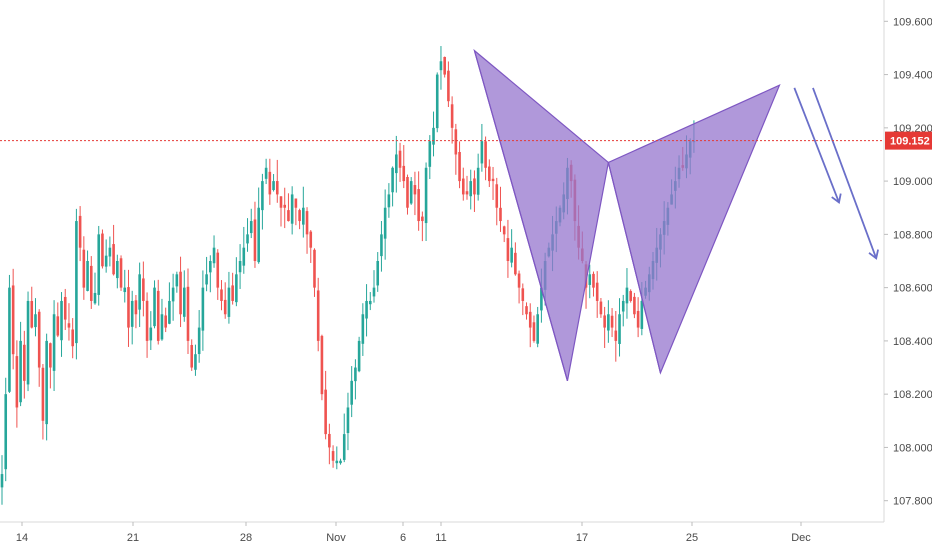 This screenshot has height=555, width=932. What do you see at coordinates (912, 502) in the screenshot?
I see `y-tick-label: 107.800` at bounding box center [912, 502].